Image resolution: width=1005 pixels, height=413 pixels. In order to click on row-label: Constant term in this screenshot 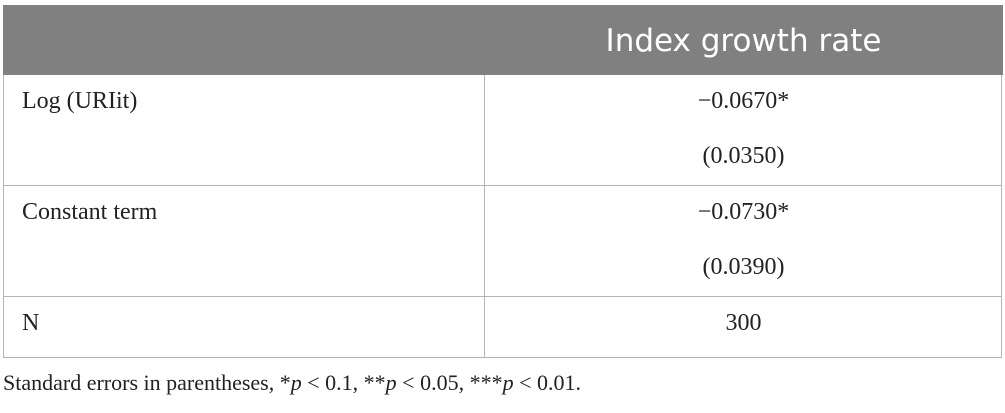, I will do `click(90, 212)`.